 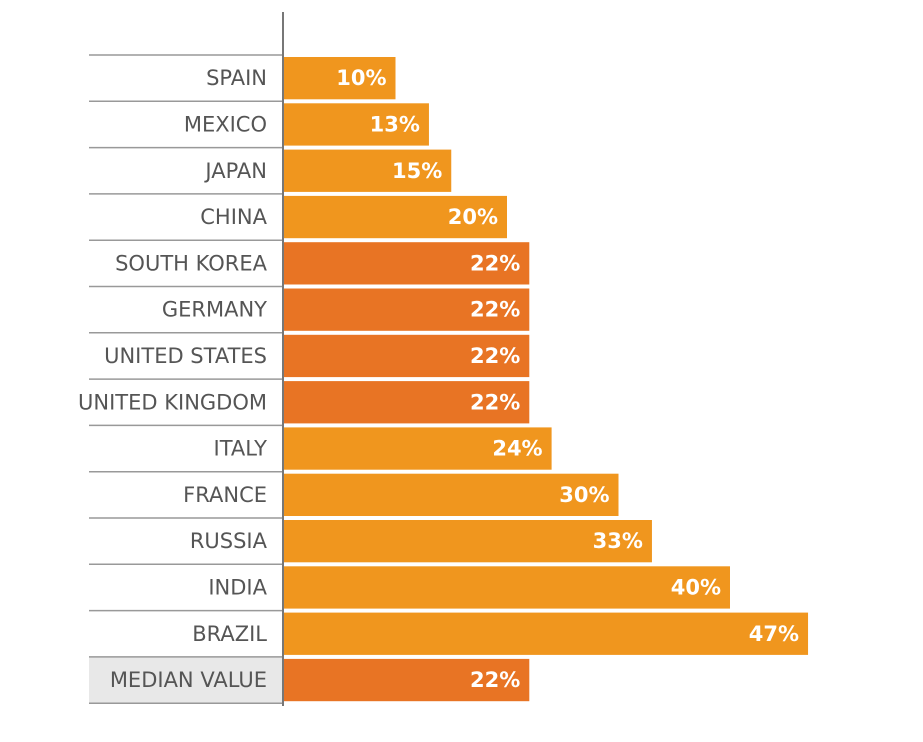 I want to click on category-label: UNITED STATES, so click(x=185, y=356).